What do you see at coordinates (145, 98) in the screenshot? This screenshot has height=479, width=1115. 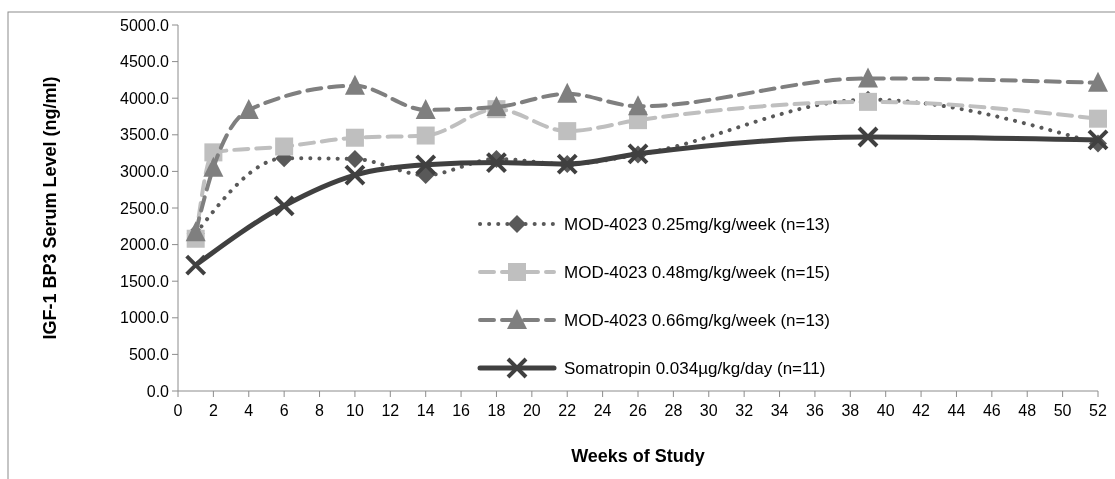 I see `y-tick-label: 4000.0` at bounding box center [145, 98].